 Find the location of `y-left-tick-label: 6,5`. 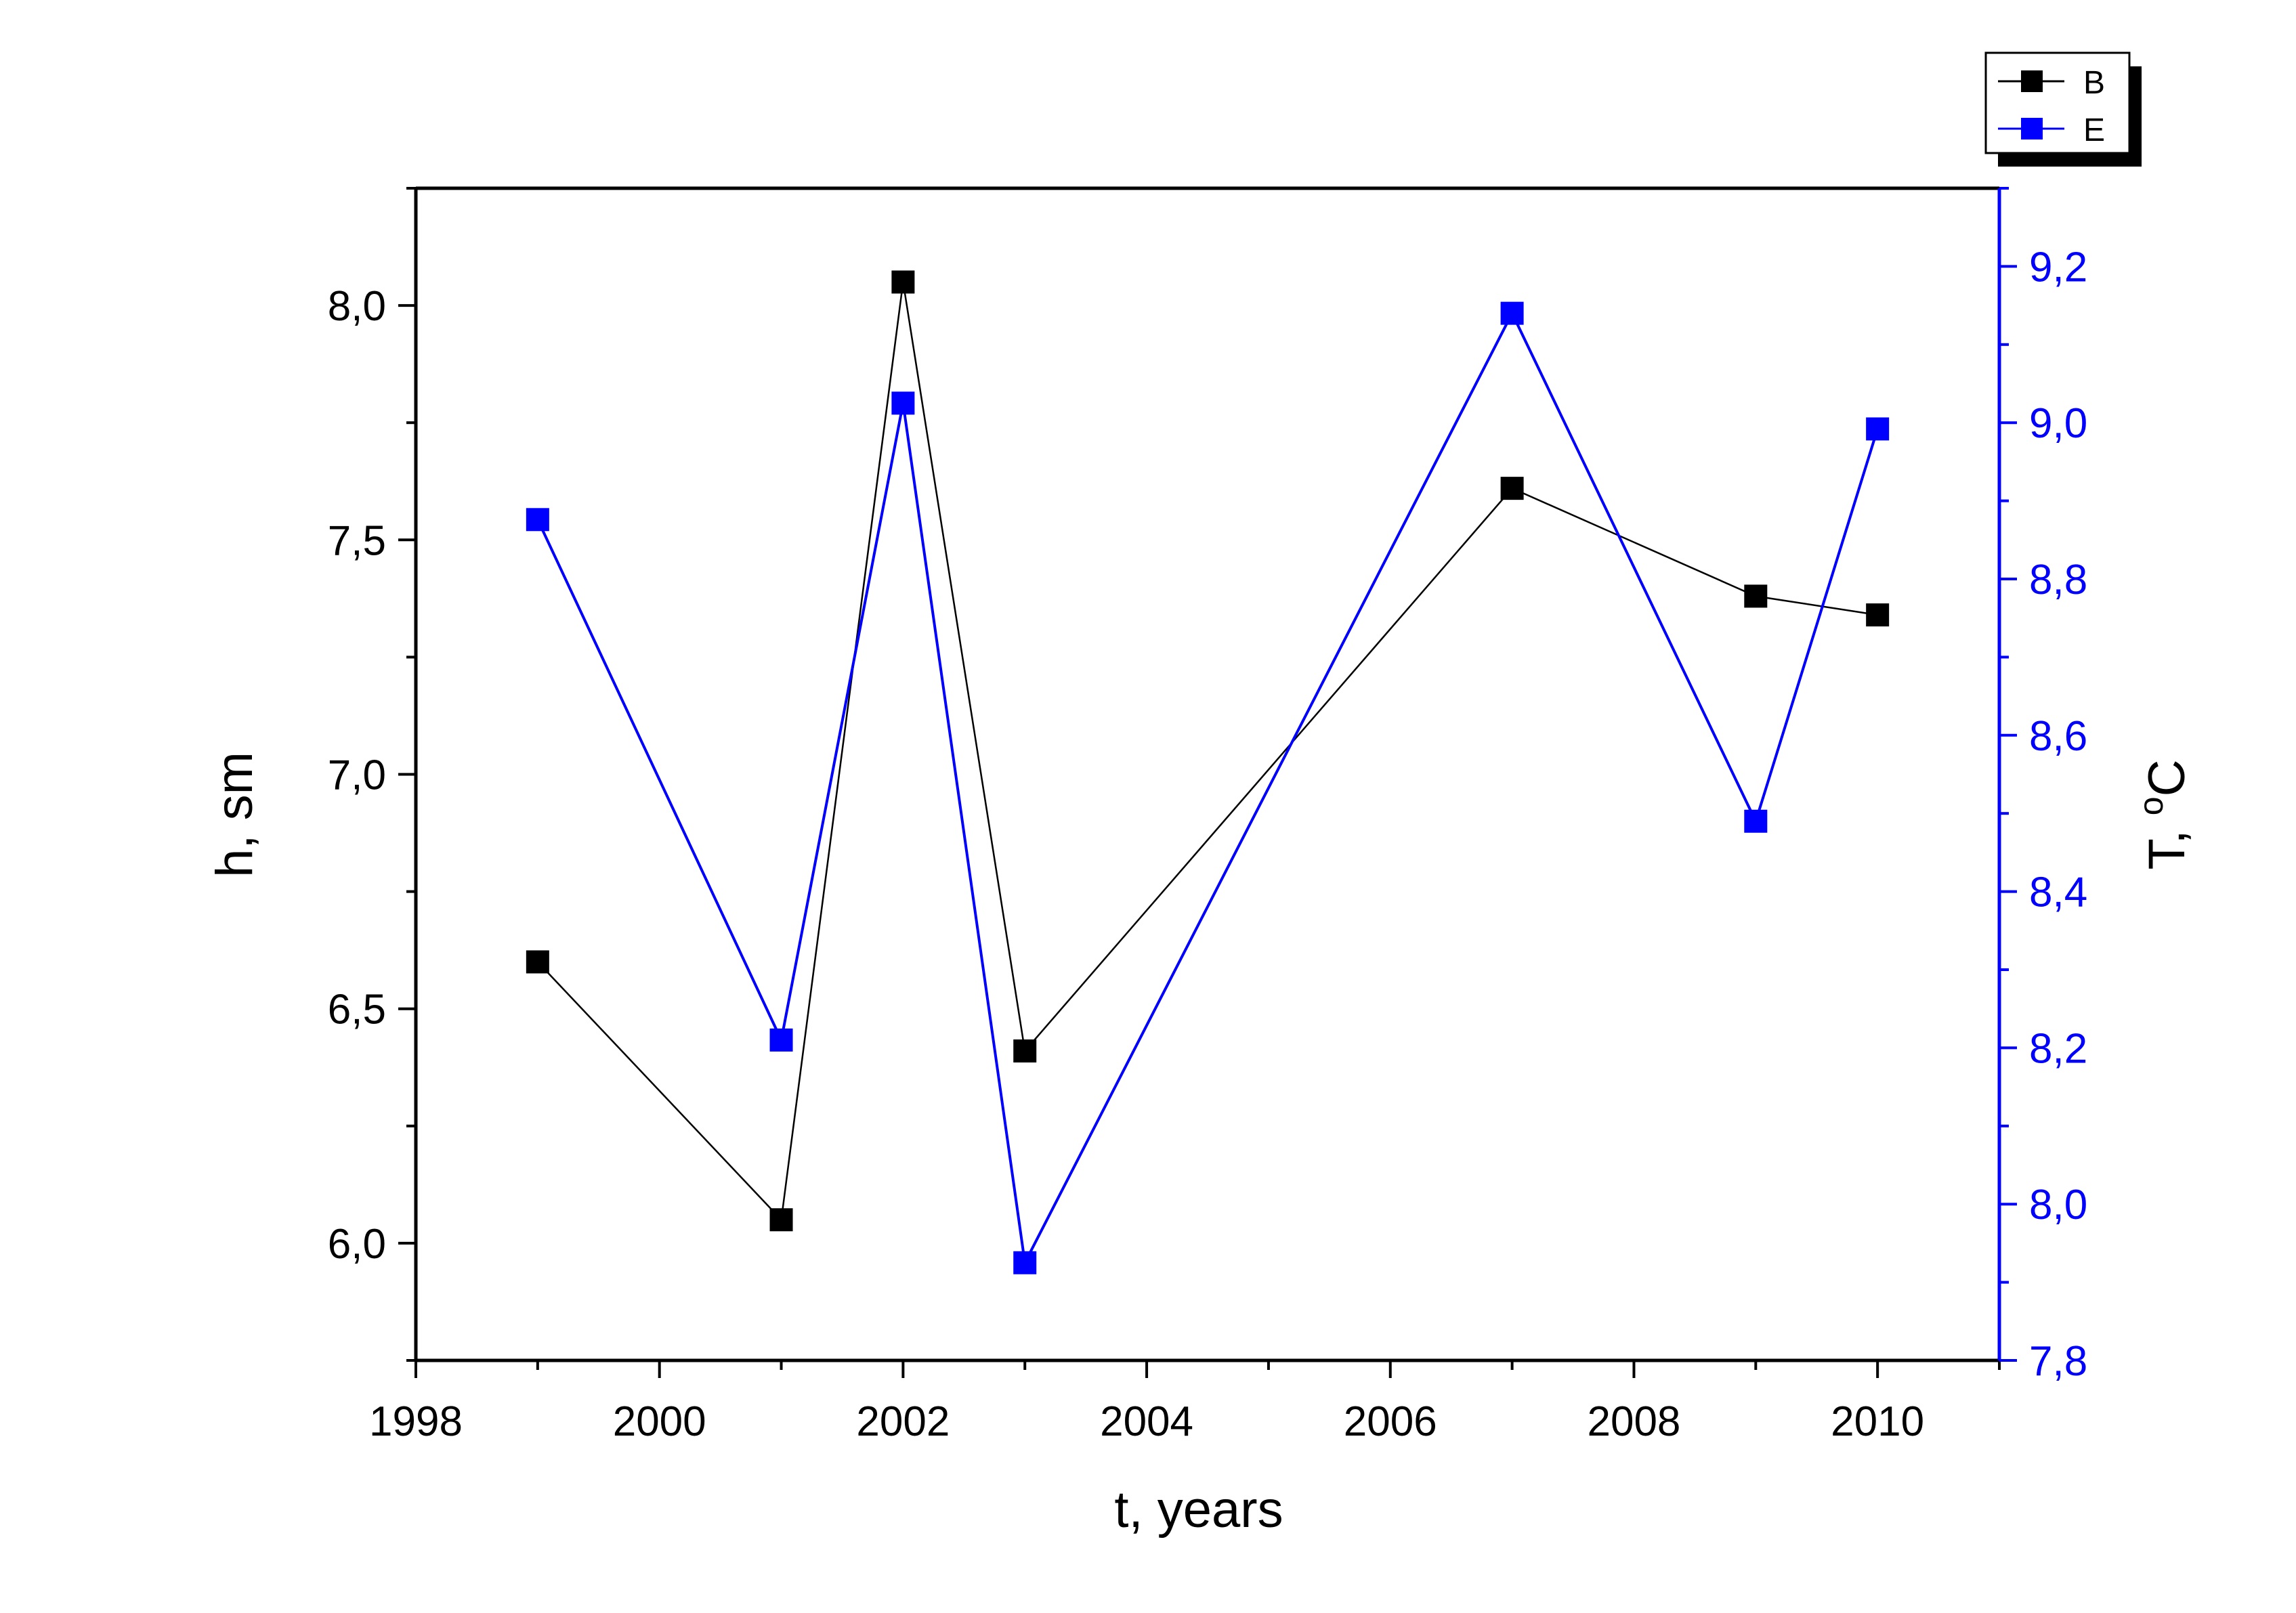

y-left-tick-label: 6,5 is located at coordinates (357, 1010).